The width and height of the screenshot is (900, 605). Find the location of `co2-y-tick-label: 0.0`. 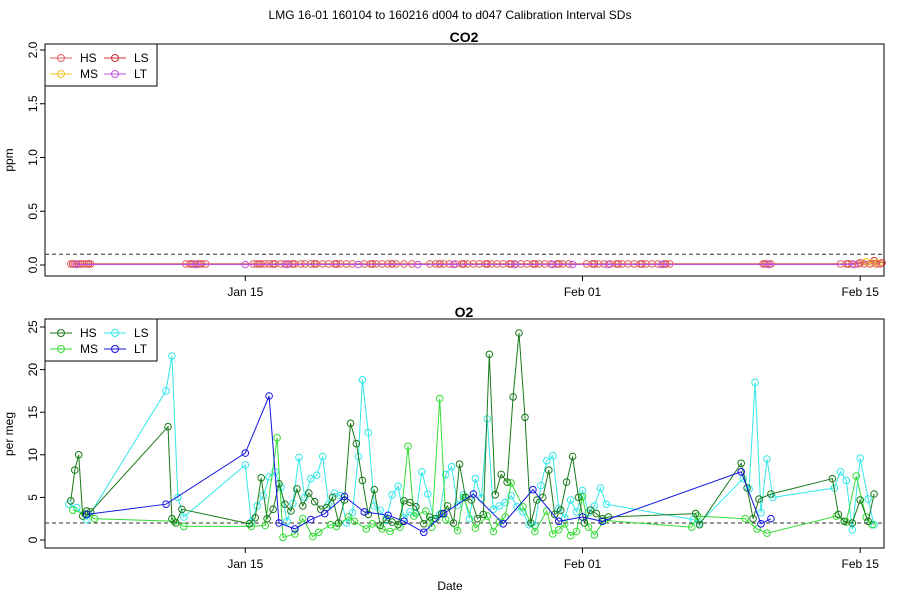

co2-y-tick-label: 0.0 is located at coordinates (33, 264).